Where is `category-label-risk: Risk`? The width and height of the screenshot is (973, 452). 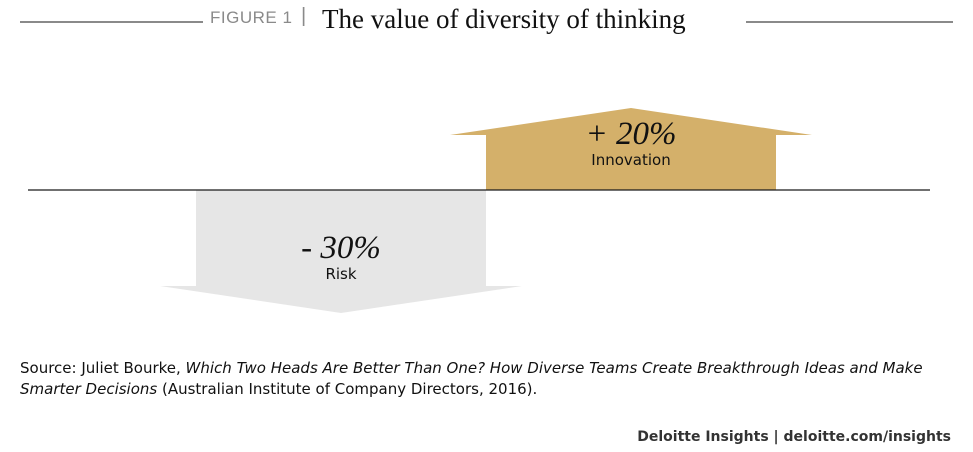 category-label-risk: Risk is located at coordinates (340, 274).